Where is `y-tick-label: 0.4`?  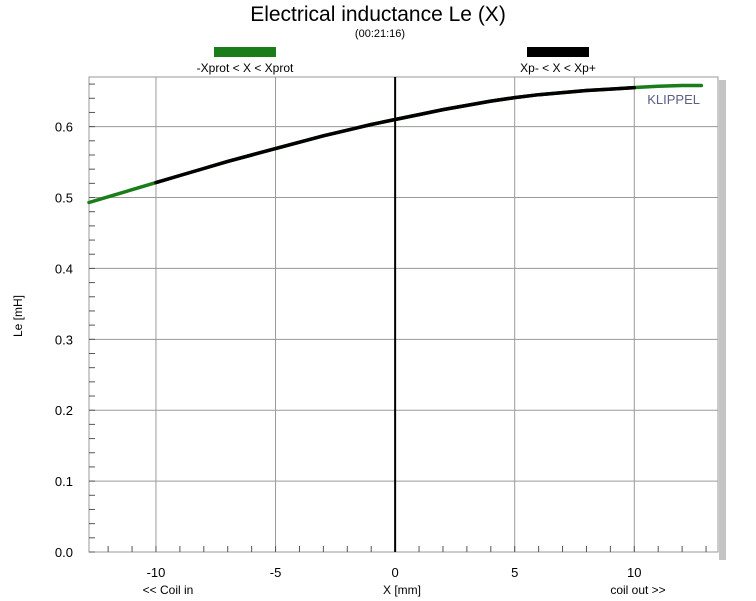
y-tick-label: 0.4 is located at coordinates (64, 268).